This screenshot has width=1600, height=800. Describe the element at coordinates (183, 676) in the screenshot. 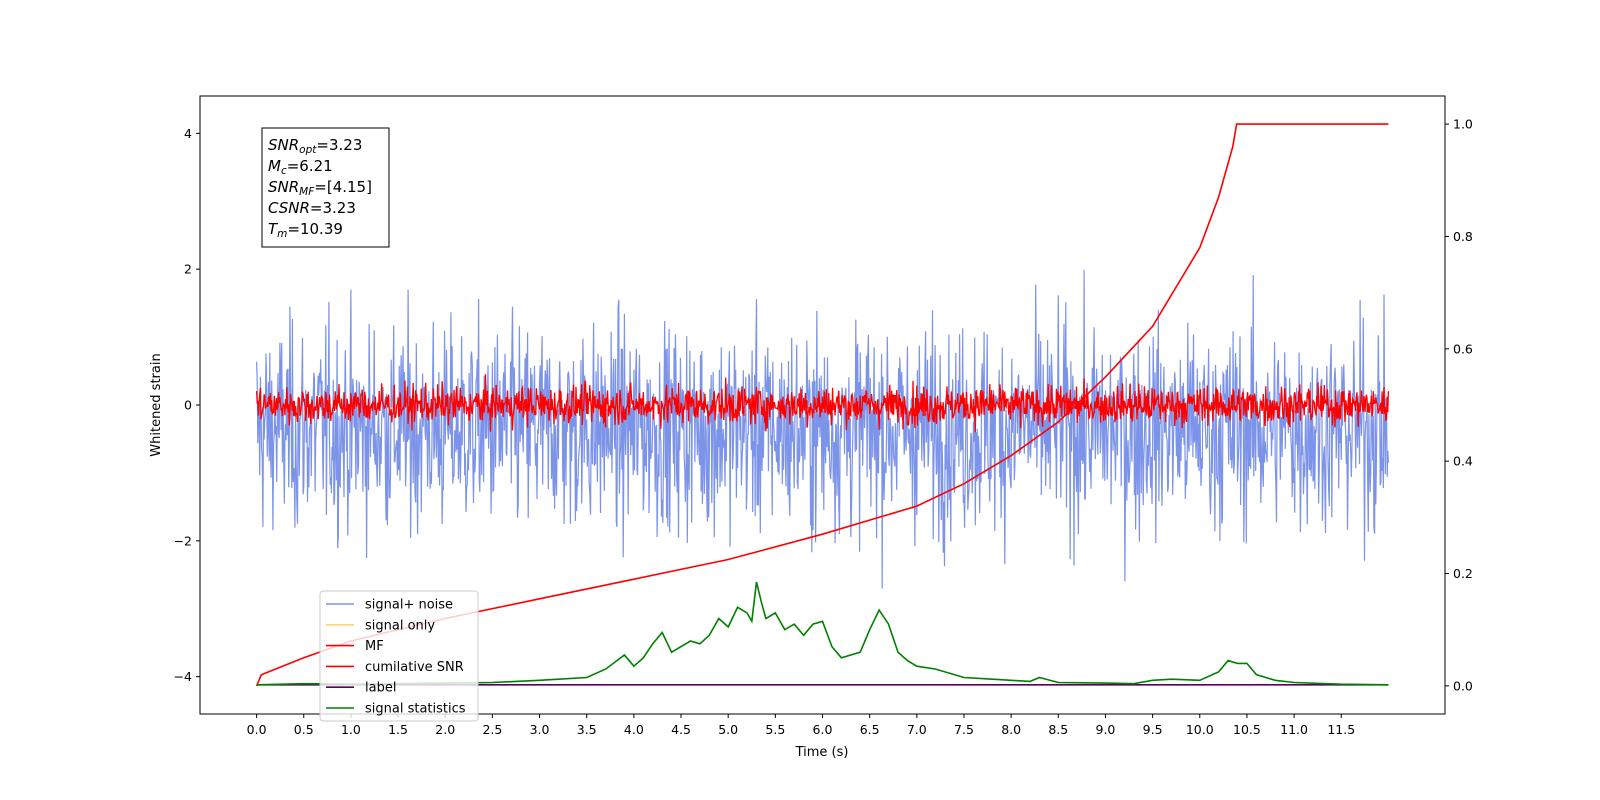

I see `y-left-tick-label: −4` at that location.